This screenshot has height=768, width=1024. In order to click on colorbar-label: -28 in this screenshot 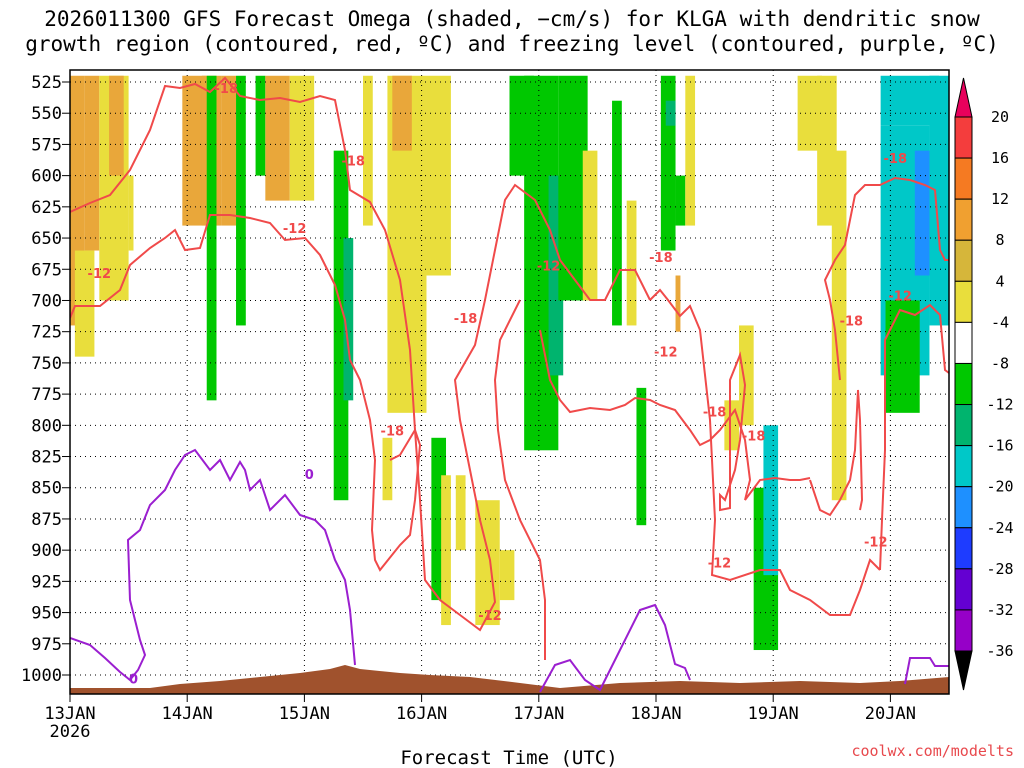, I will do `click(999, 569)`.